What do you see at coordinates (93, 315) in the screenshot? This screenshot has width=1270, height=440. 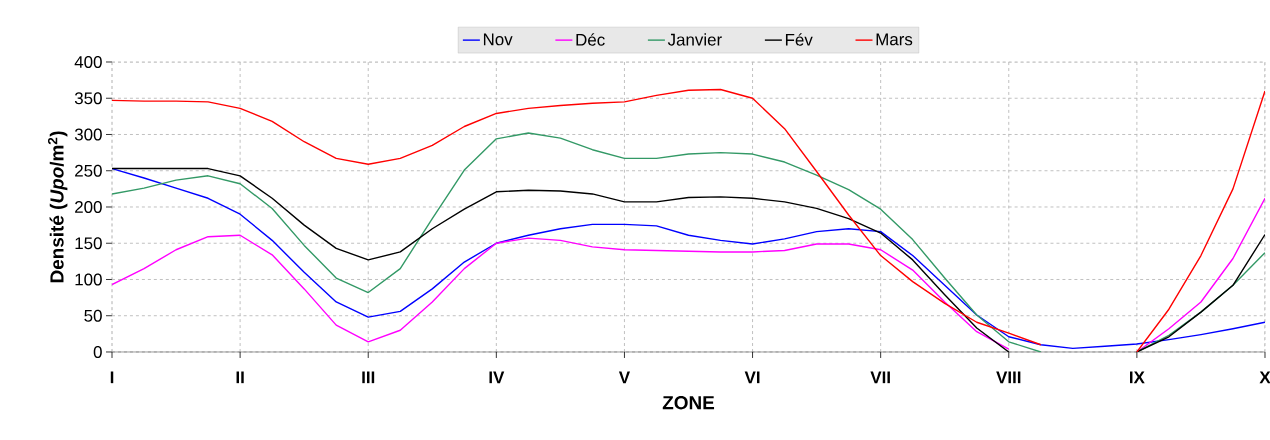 I see `y-tick-label: 50` at bounding box center [93, 315].